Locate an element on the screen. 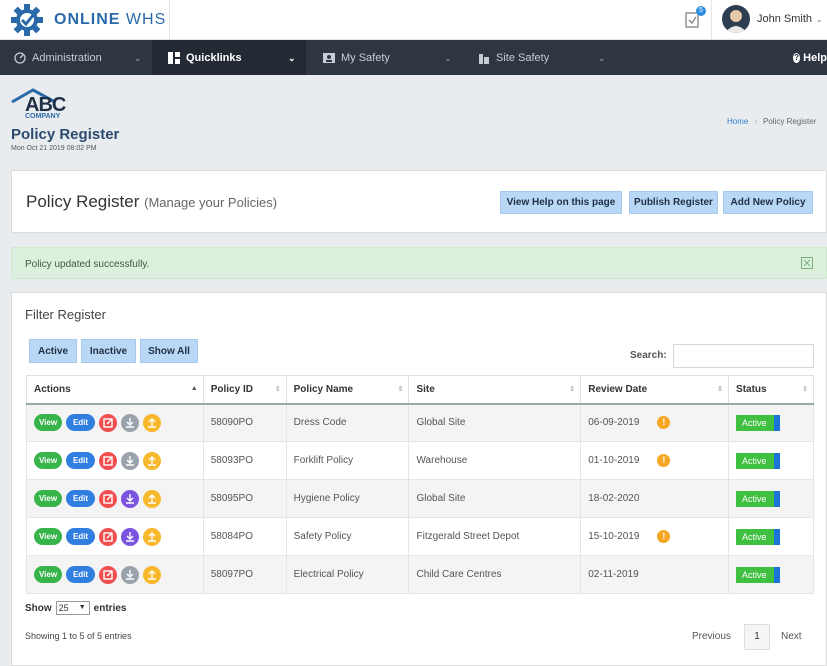 This screenshot has height=666, width=827. breadcrumb-current: Policy Register is located at coordinates (790, 121).